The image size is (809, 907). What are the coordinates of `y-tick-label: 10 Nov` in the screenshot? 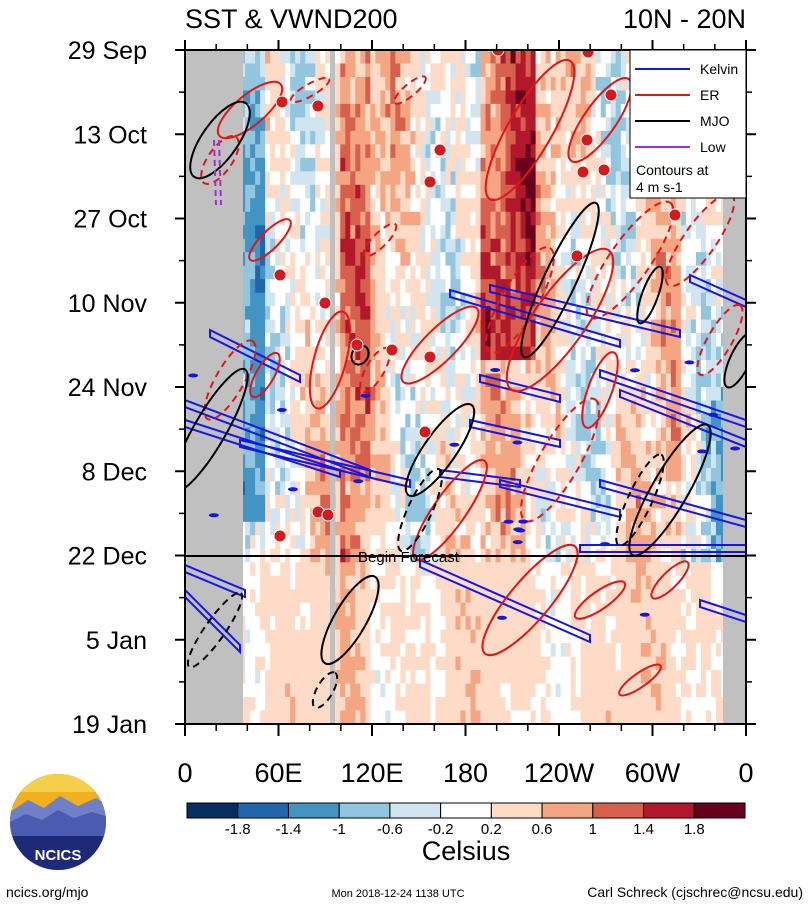 It's located at (108, 304).